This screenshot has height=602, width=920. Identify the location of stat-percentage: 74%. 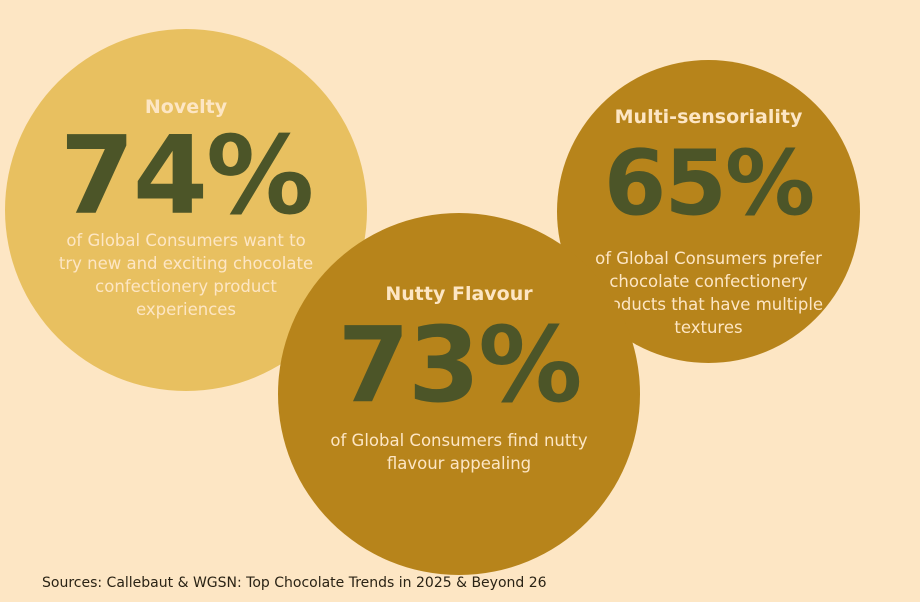
(187, 176).